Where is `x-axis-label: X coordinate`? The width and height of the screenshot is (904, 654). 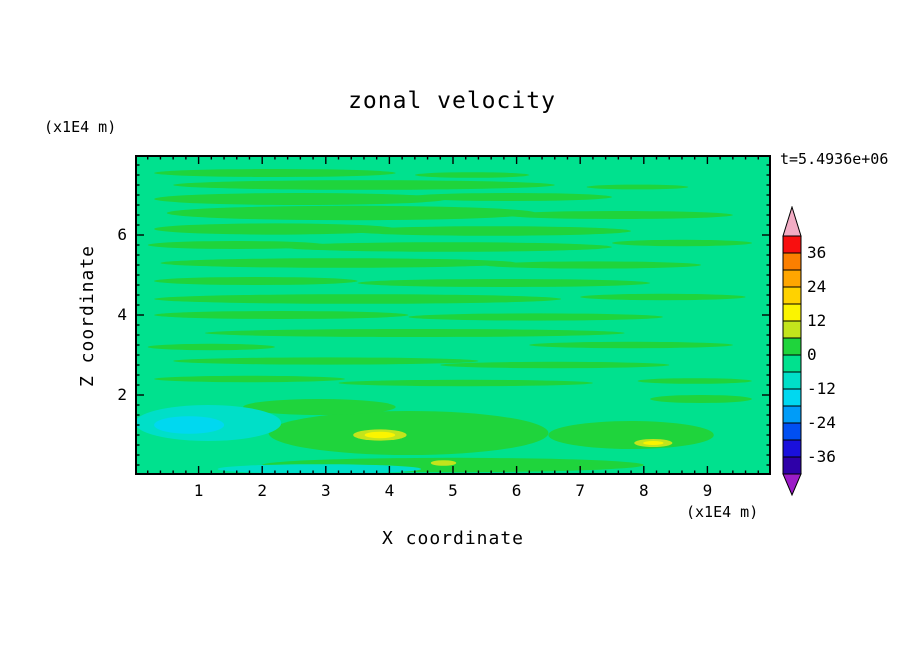 x-axis-label: X coordinate is located at coordinates (453, 538).